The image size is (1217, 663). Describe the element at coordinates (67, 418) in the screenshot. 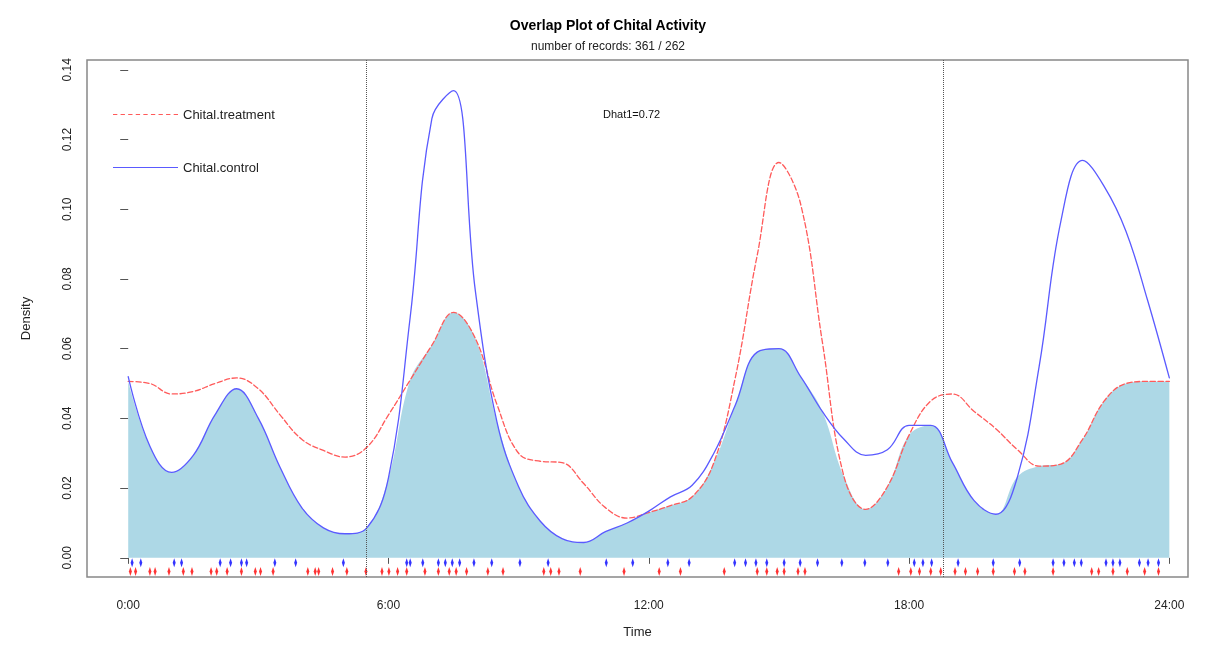

I see `y-tick-label: 0.04` at that location.